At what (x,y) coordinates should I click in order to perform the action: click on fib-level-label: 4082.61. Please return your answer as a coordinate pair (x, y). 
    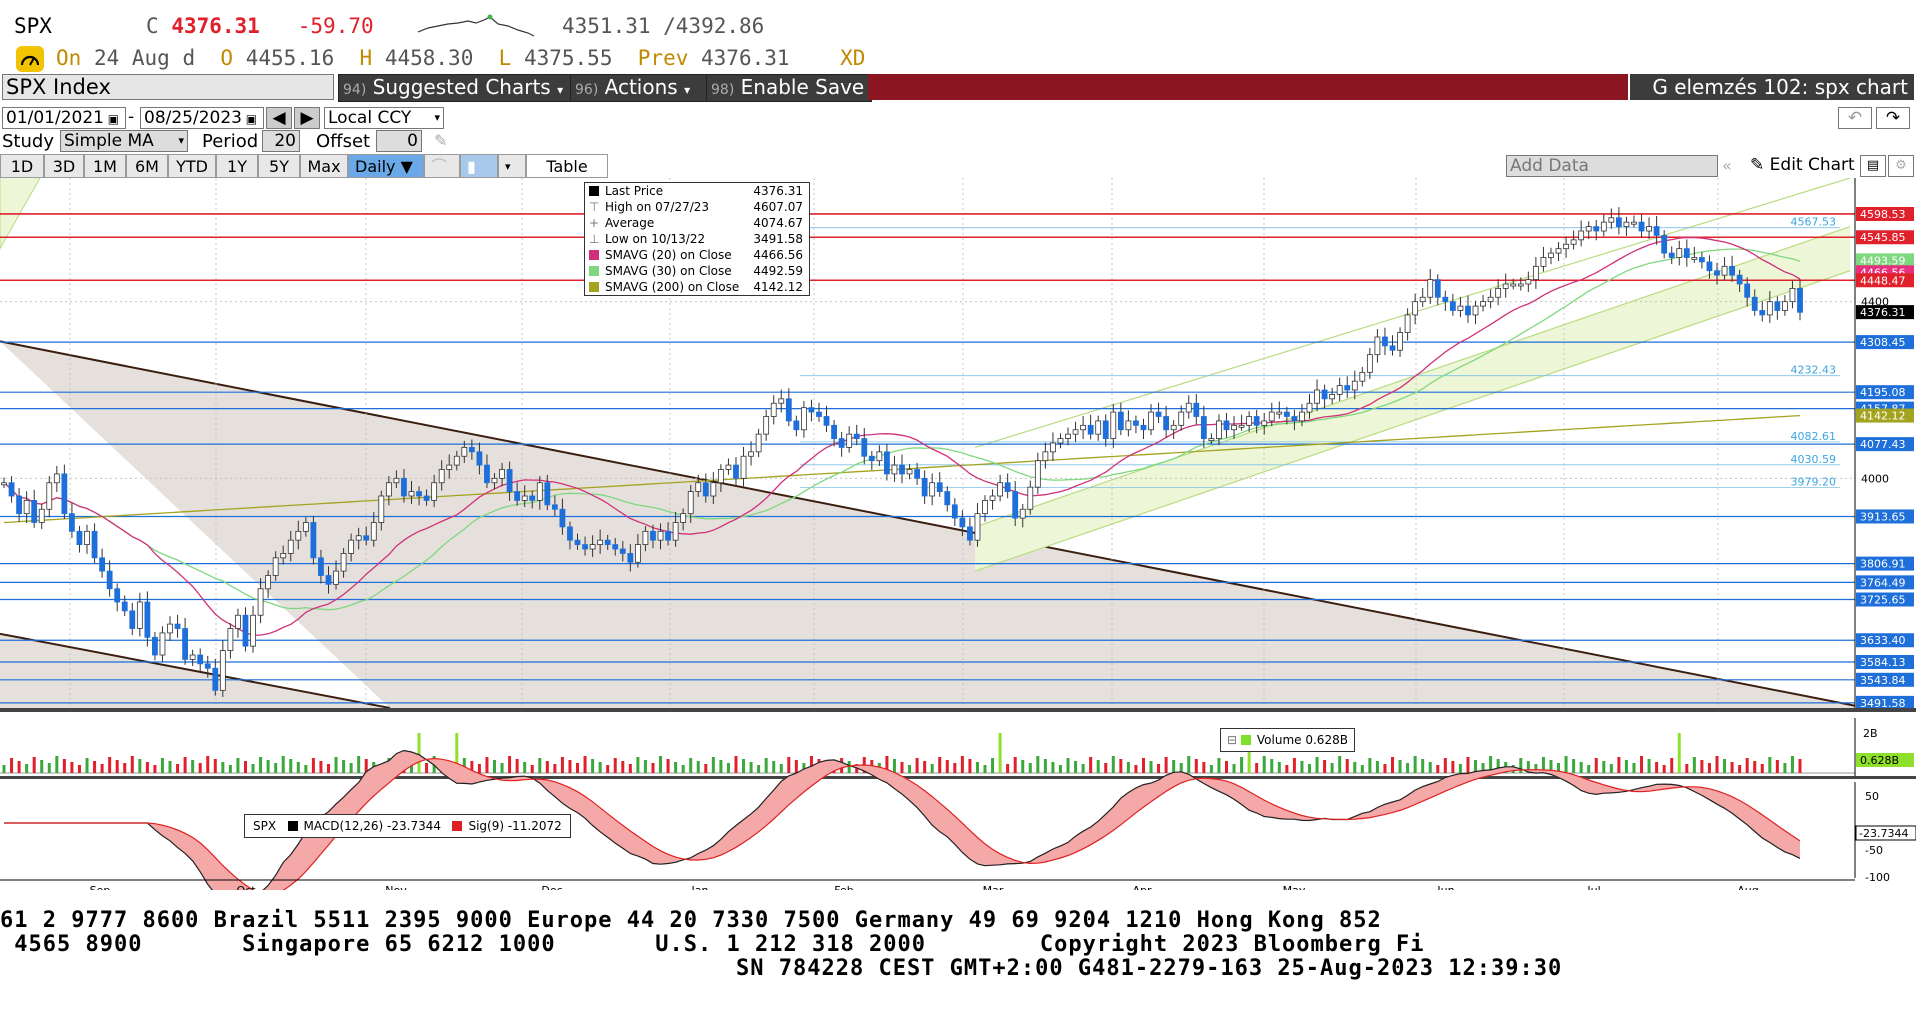
    Looking at the image, I should click on (1814, 436).